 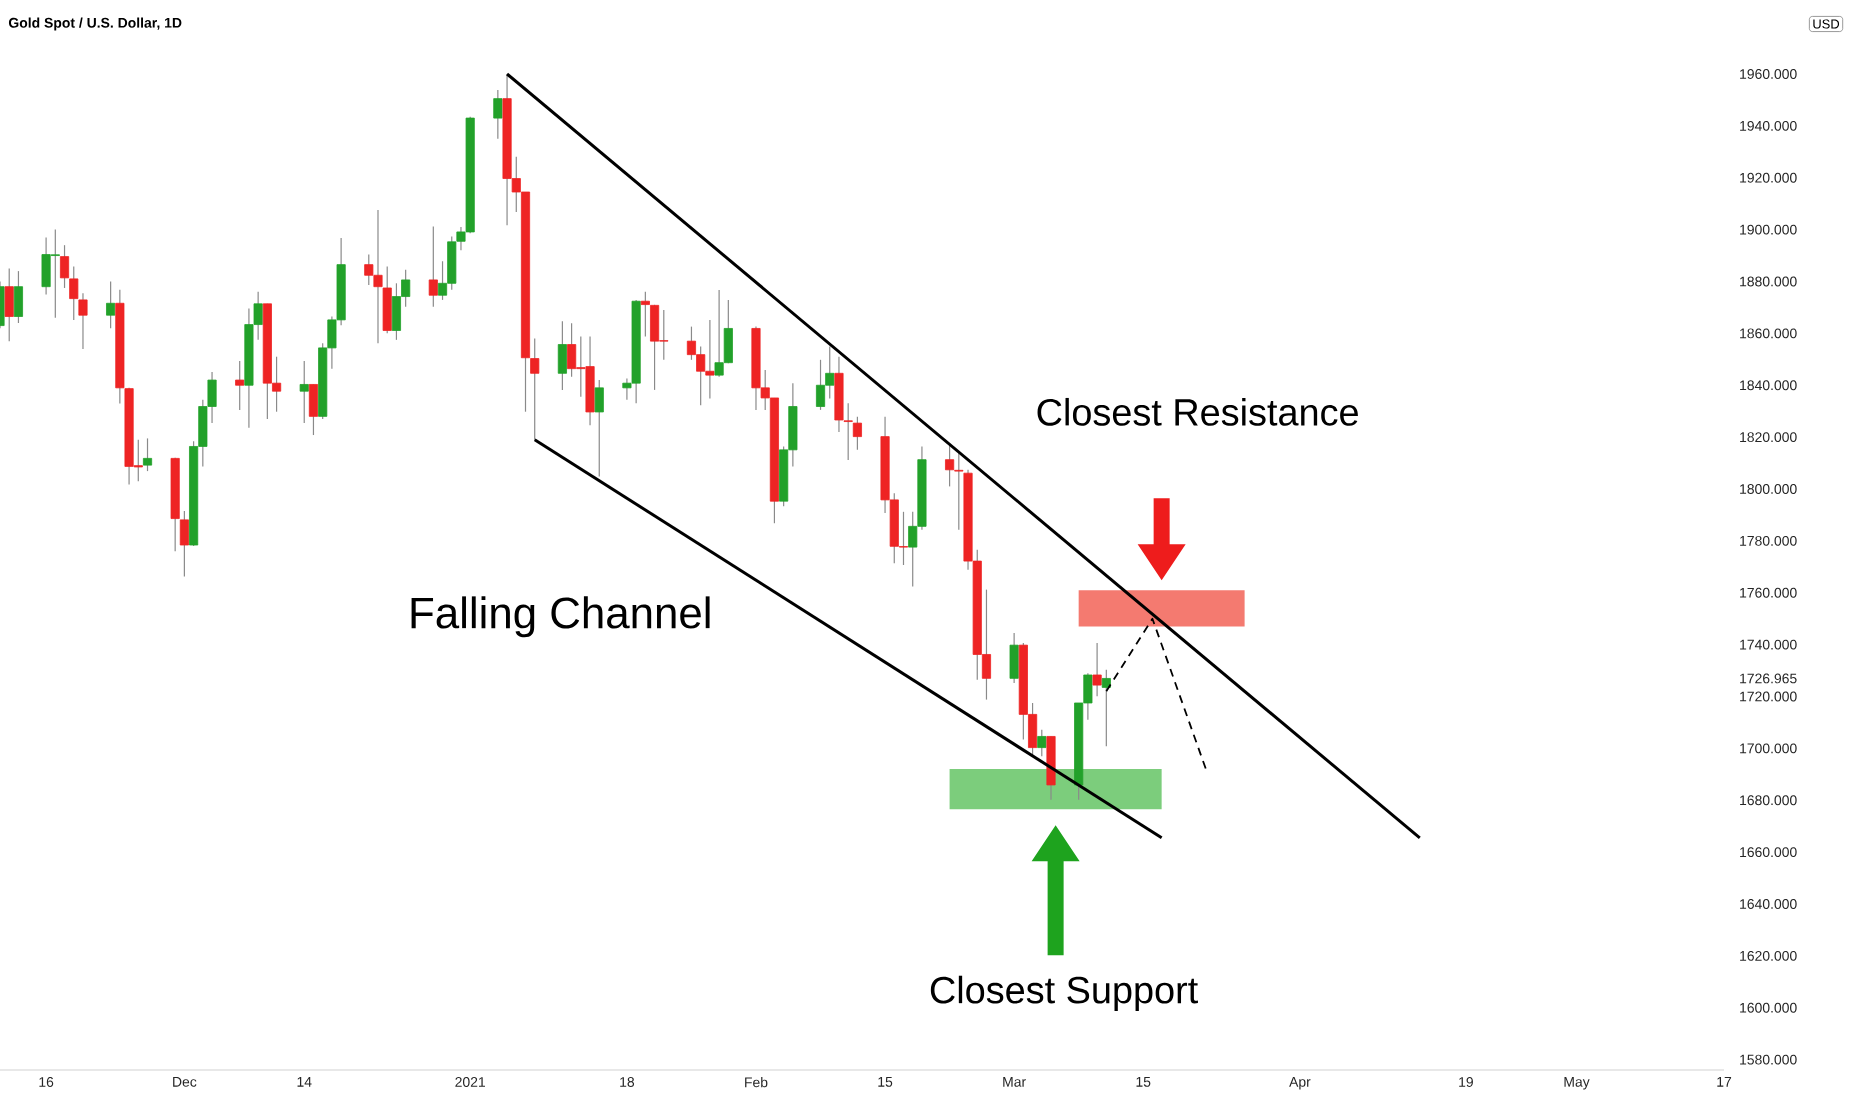 What do you see at coordinates (1197, 411) in the screenshot?
I see `annotation: Closest Resistance` at bounding box center [1197, 411].